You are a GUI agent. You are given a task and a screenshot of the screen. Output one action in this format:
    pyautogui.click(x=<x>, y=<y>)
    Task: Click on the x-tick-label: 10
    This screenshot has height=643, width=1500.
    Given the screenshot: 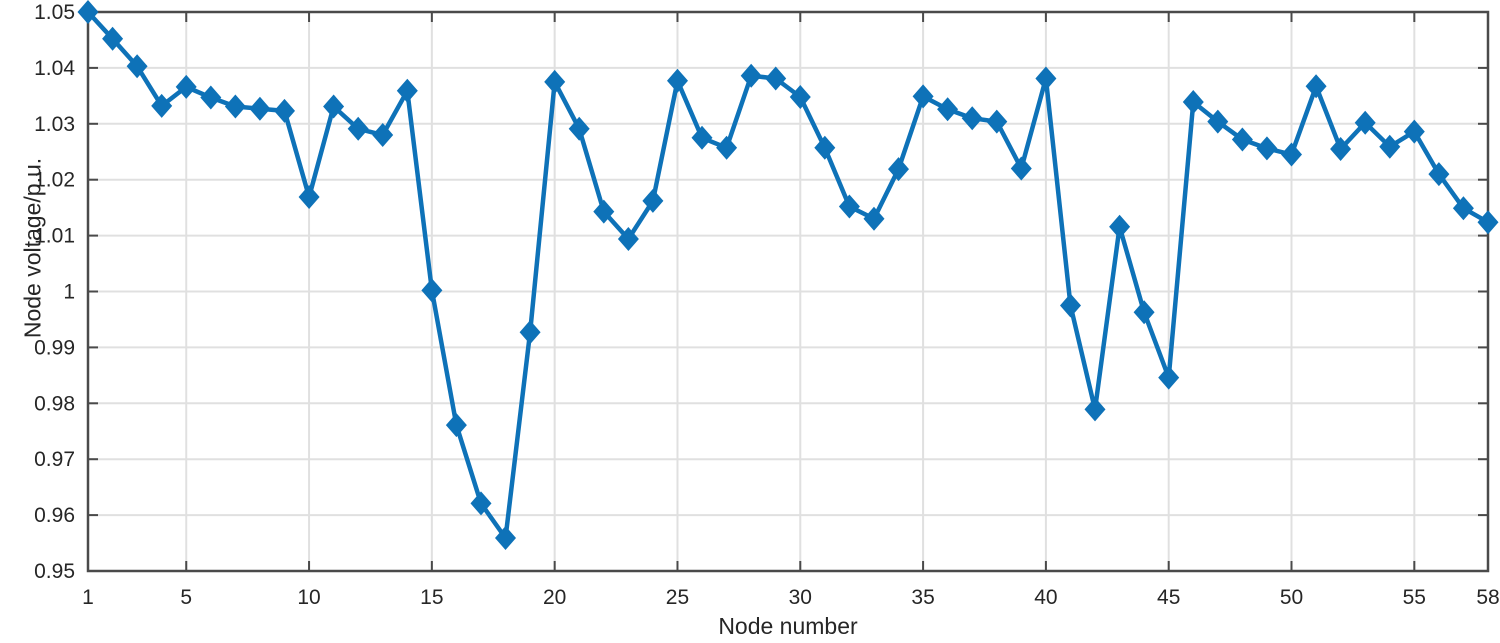 What is the action you would take?
    pyautogui.click(x=308, y=597)
    